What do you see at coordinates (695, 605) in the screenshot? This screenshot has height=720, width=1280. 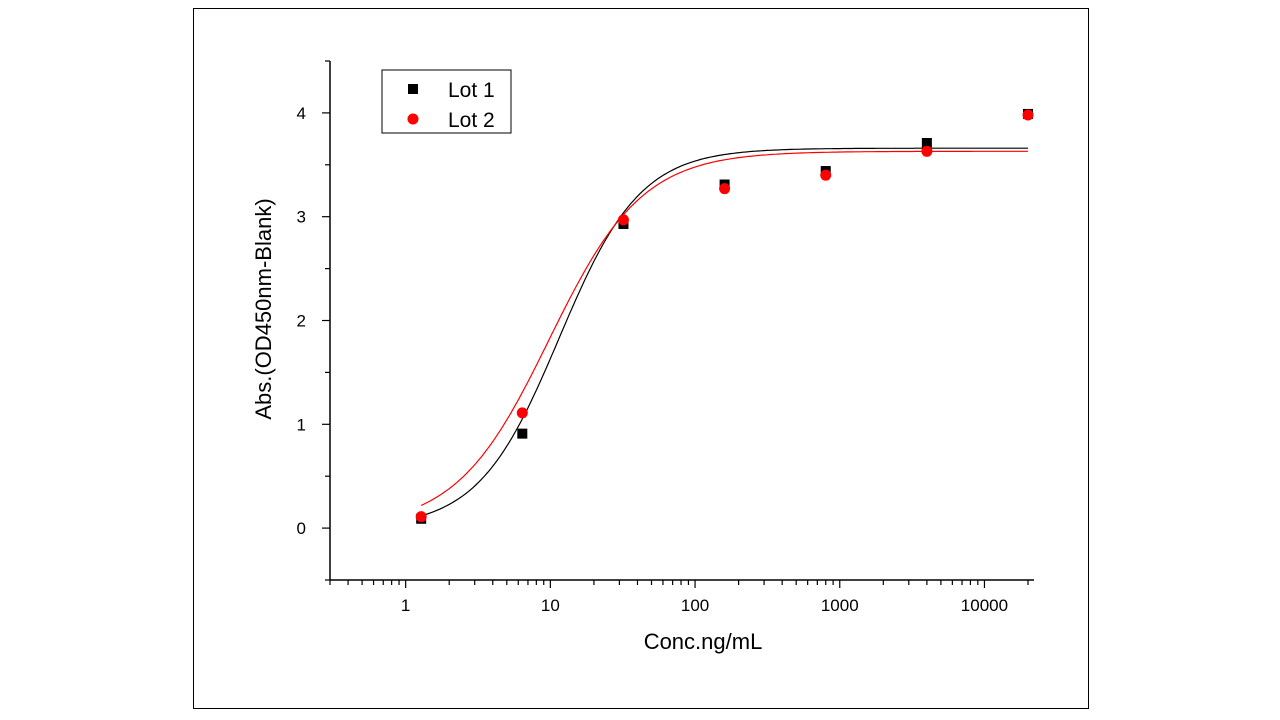 I see `x-tick-label: 100` at bounding box center [695, 605].